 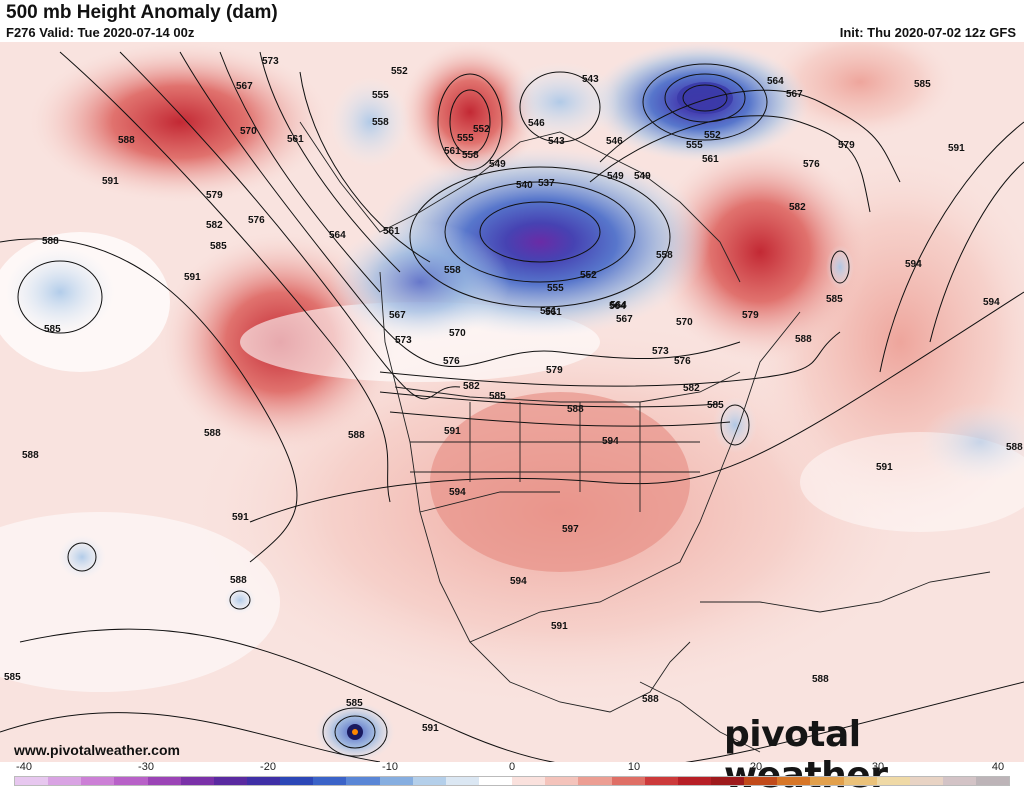 What do you see at coordinates (146, 767) in the screenshot?
I see `colorbar-tick: -30` at bounding box center [146, 767].